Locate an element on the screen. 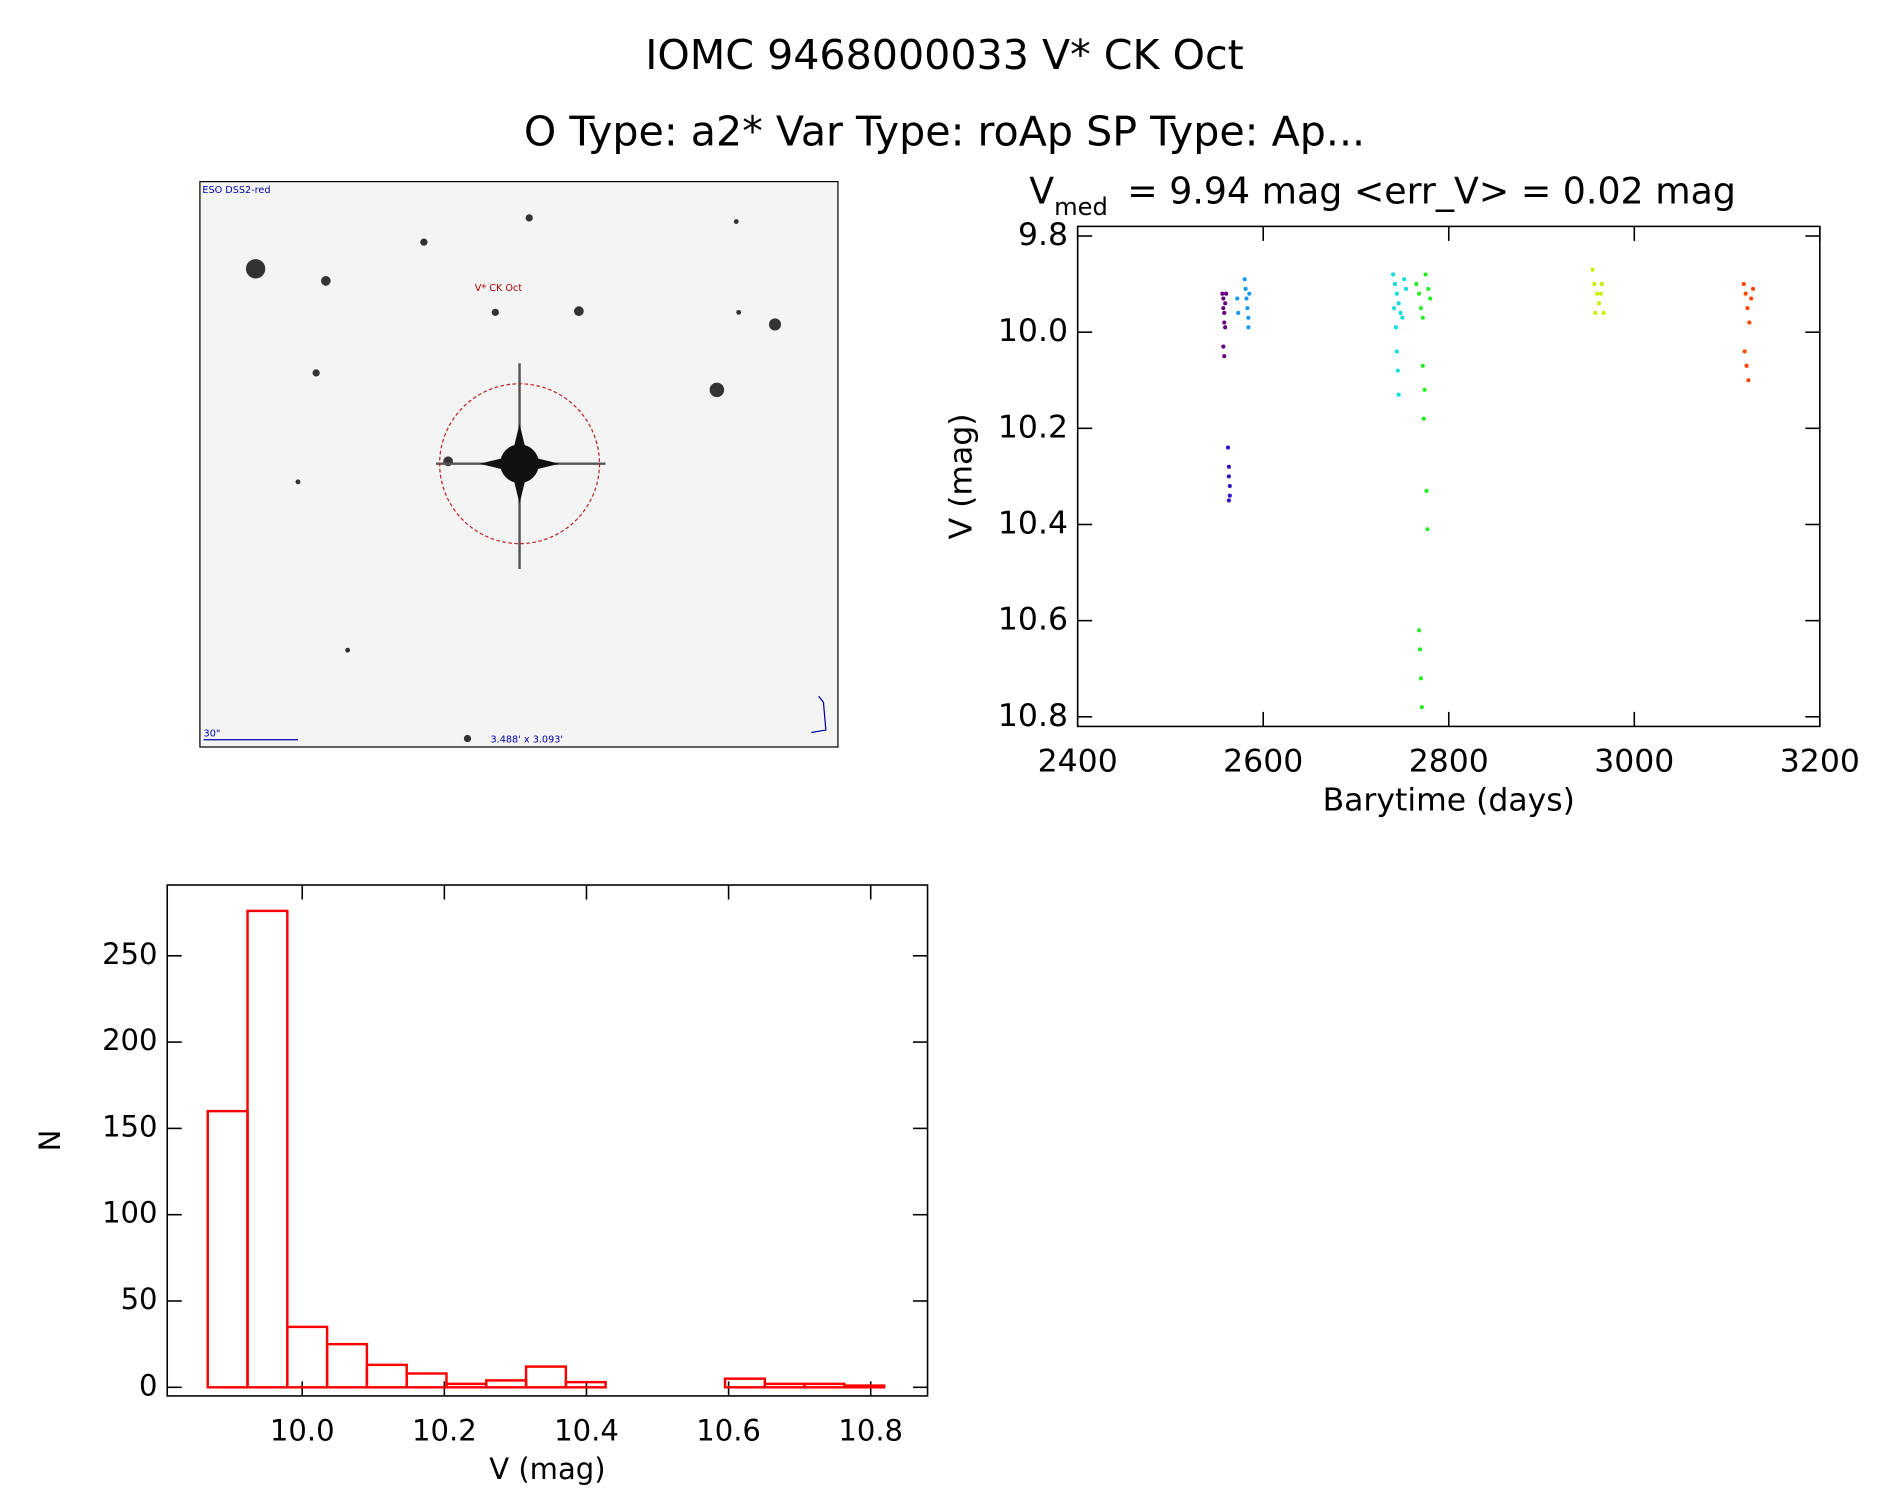 The height and width of the screenshot is (1498, 1889). target-star is located at coordinates (521, 466).